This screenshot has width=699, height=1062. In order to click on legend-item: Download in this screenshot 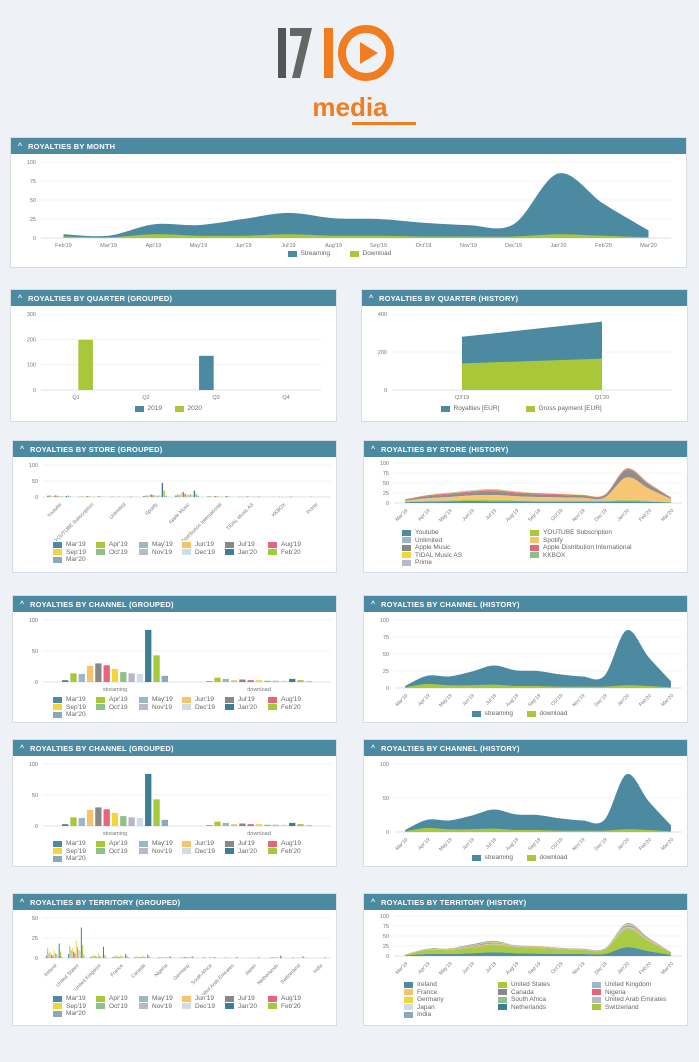, I will do `click(370, 253)`.